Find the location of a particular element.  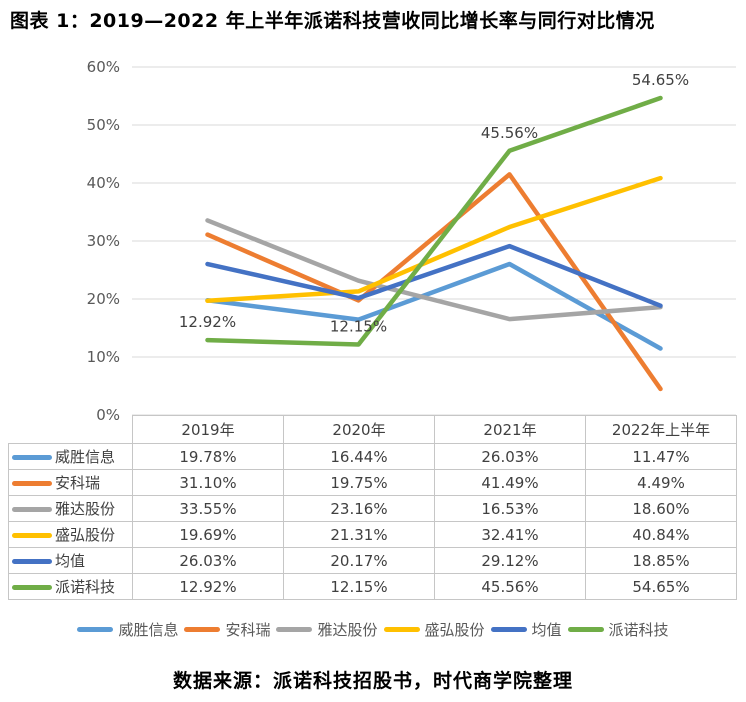

series-name-label: 威胜信息 is located at coordinates (85, 457).